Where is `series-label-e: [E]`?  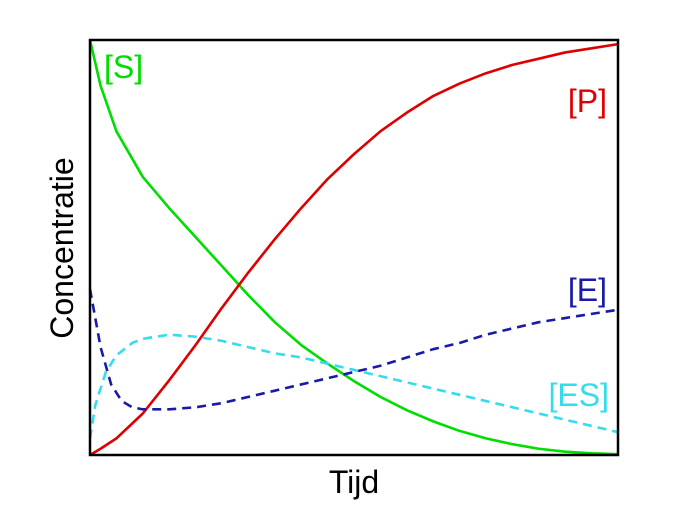
series-label-e: [E] is located at coordinates (587, 290).